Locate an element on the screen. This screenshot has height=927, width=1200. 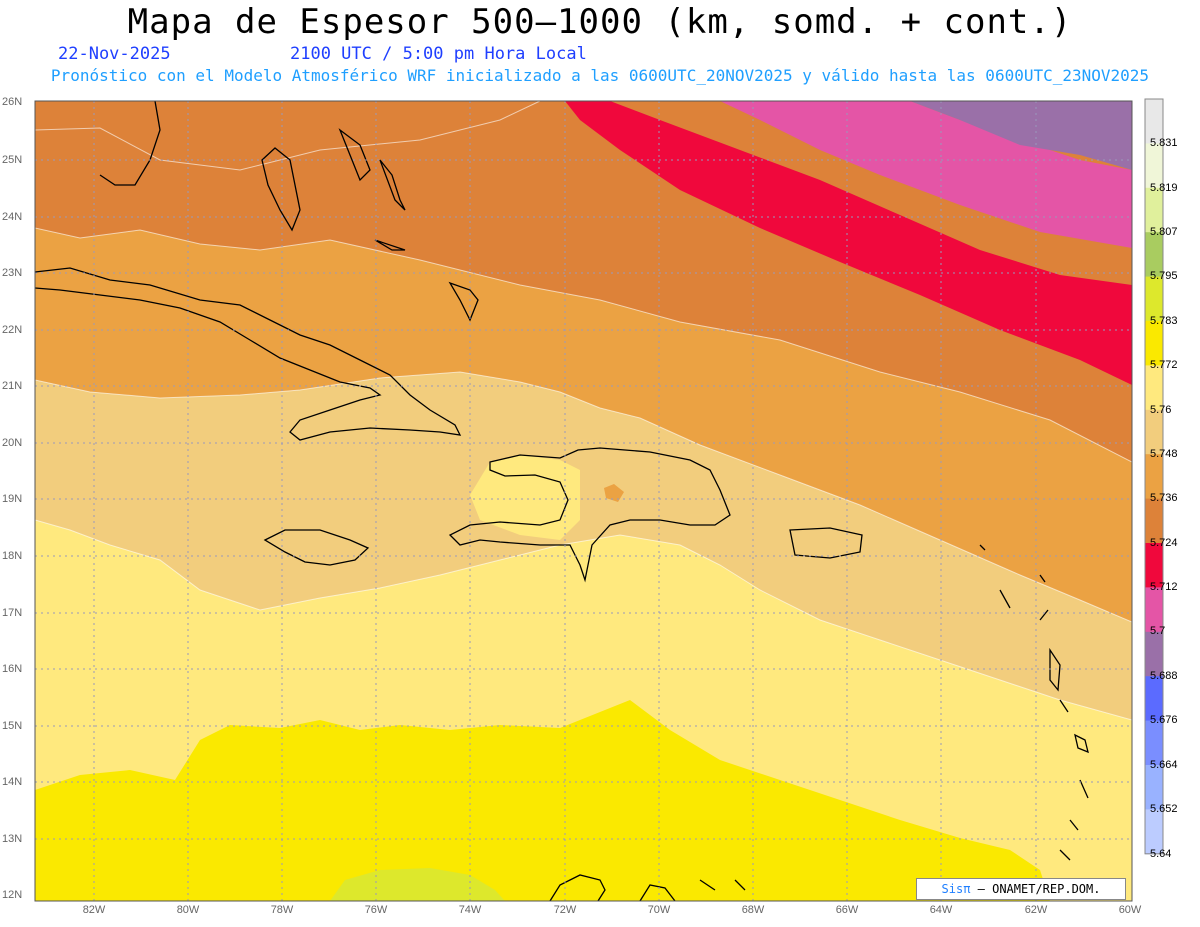
lat-label: 22N is located at coordinates (12, 330).